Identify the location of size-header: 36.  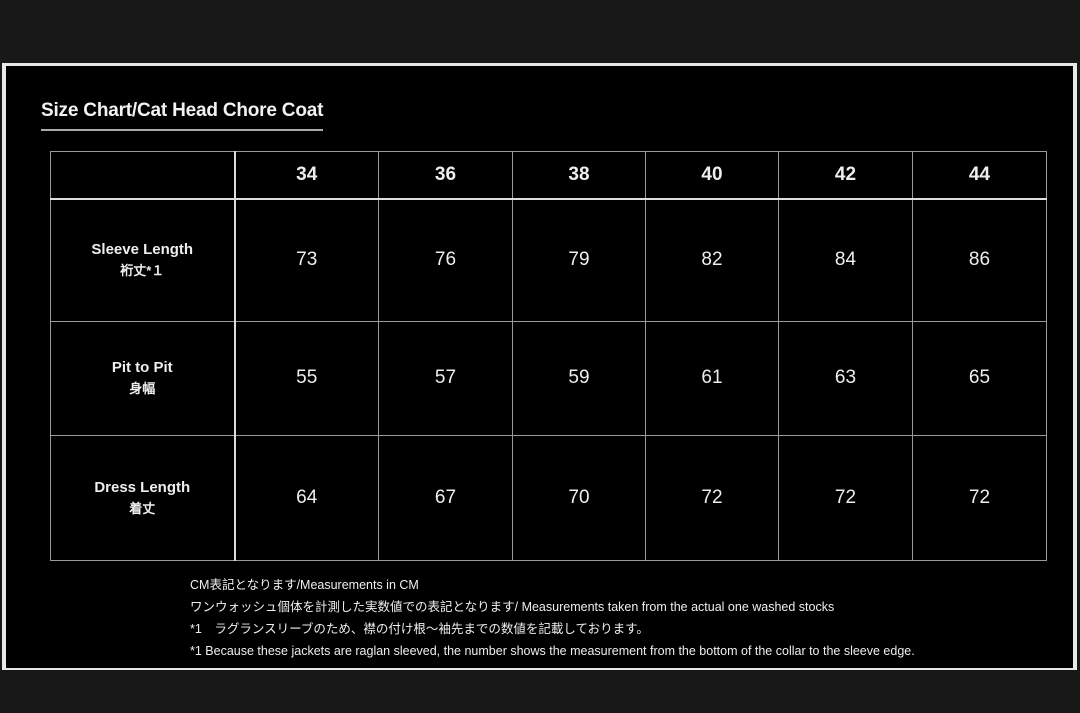
(445, 175).